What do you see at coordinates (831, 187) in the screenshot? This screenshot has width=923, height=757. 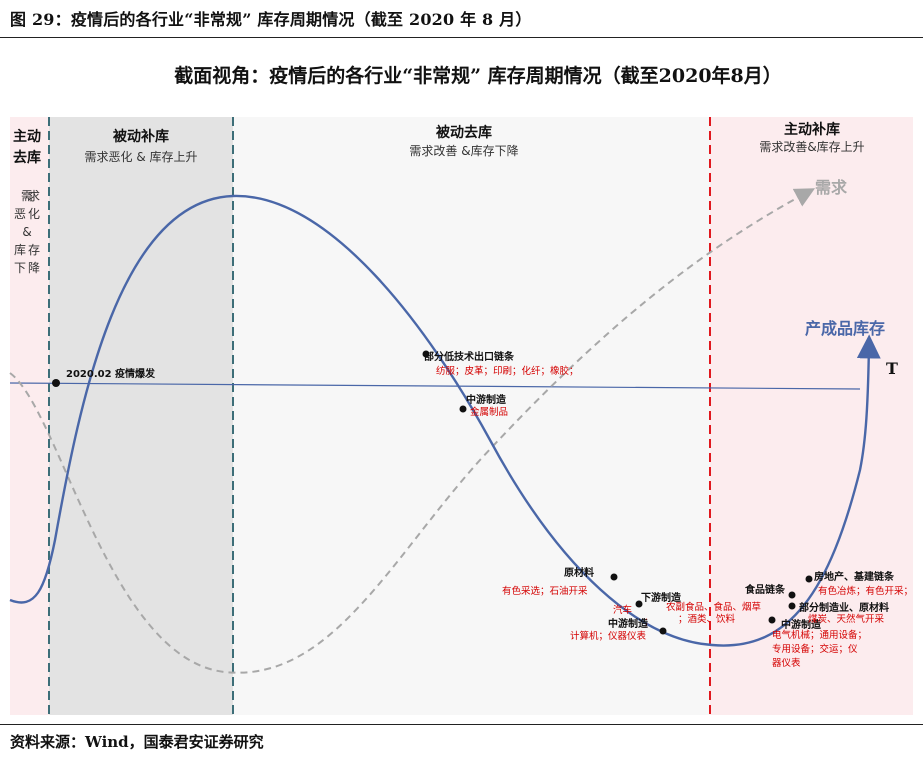 I see `demand-label: 需求` at bounding box center [831, 187].